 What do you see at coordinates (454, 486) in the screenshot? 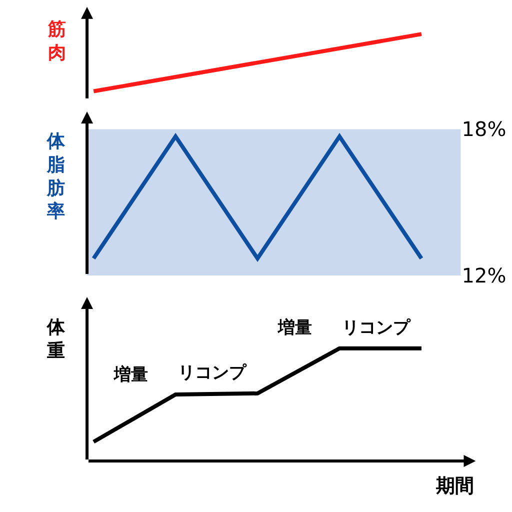
I see `x-axis-title: 期間` at bounding box center [454, 486].